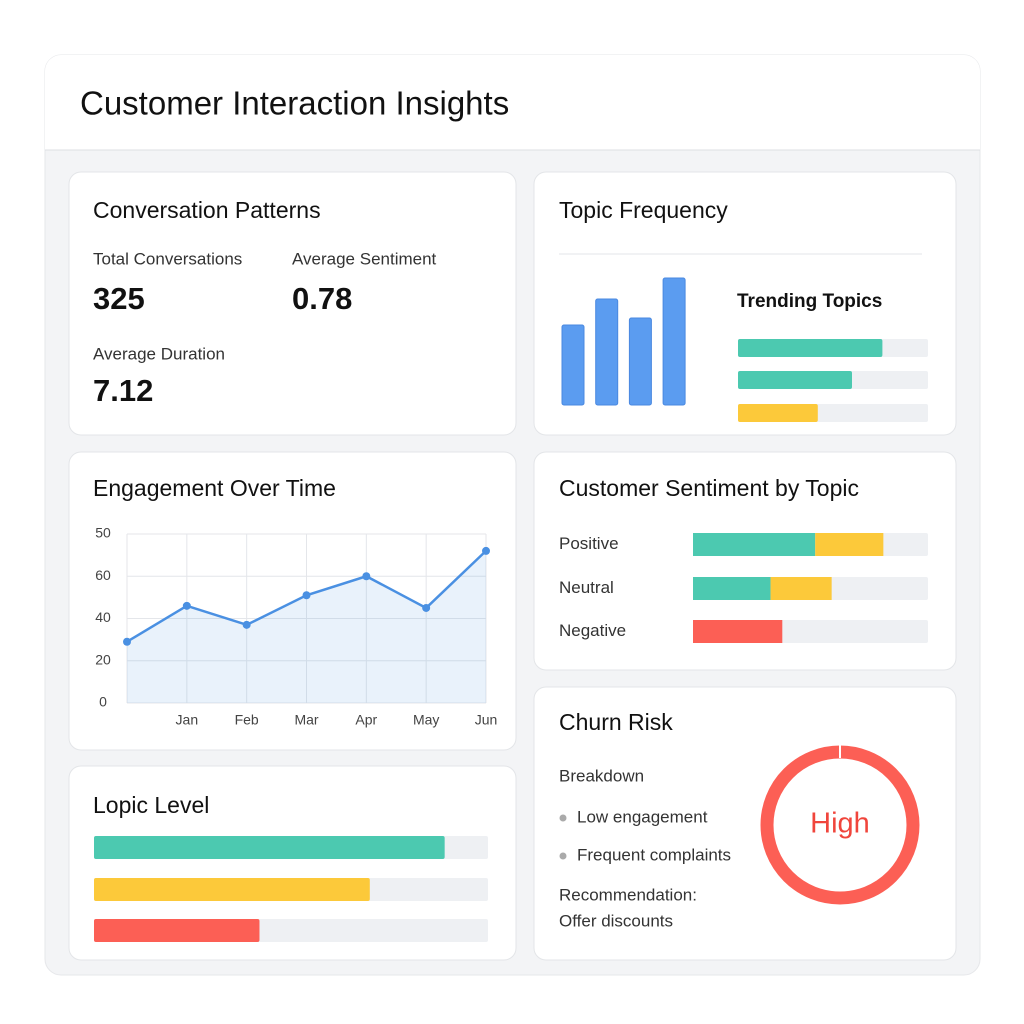  What do you see at coordinates (512, 102) in the screenshot?
I see `header-bar` at bounding box center [512, 102].